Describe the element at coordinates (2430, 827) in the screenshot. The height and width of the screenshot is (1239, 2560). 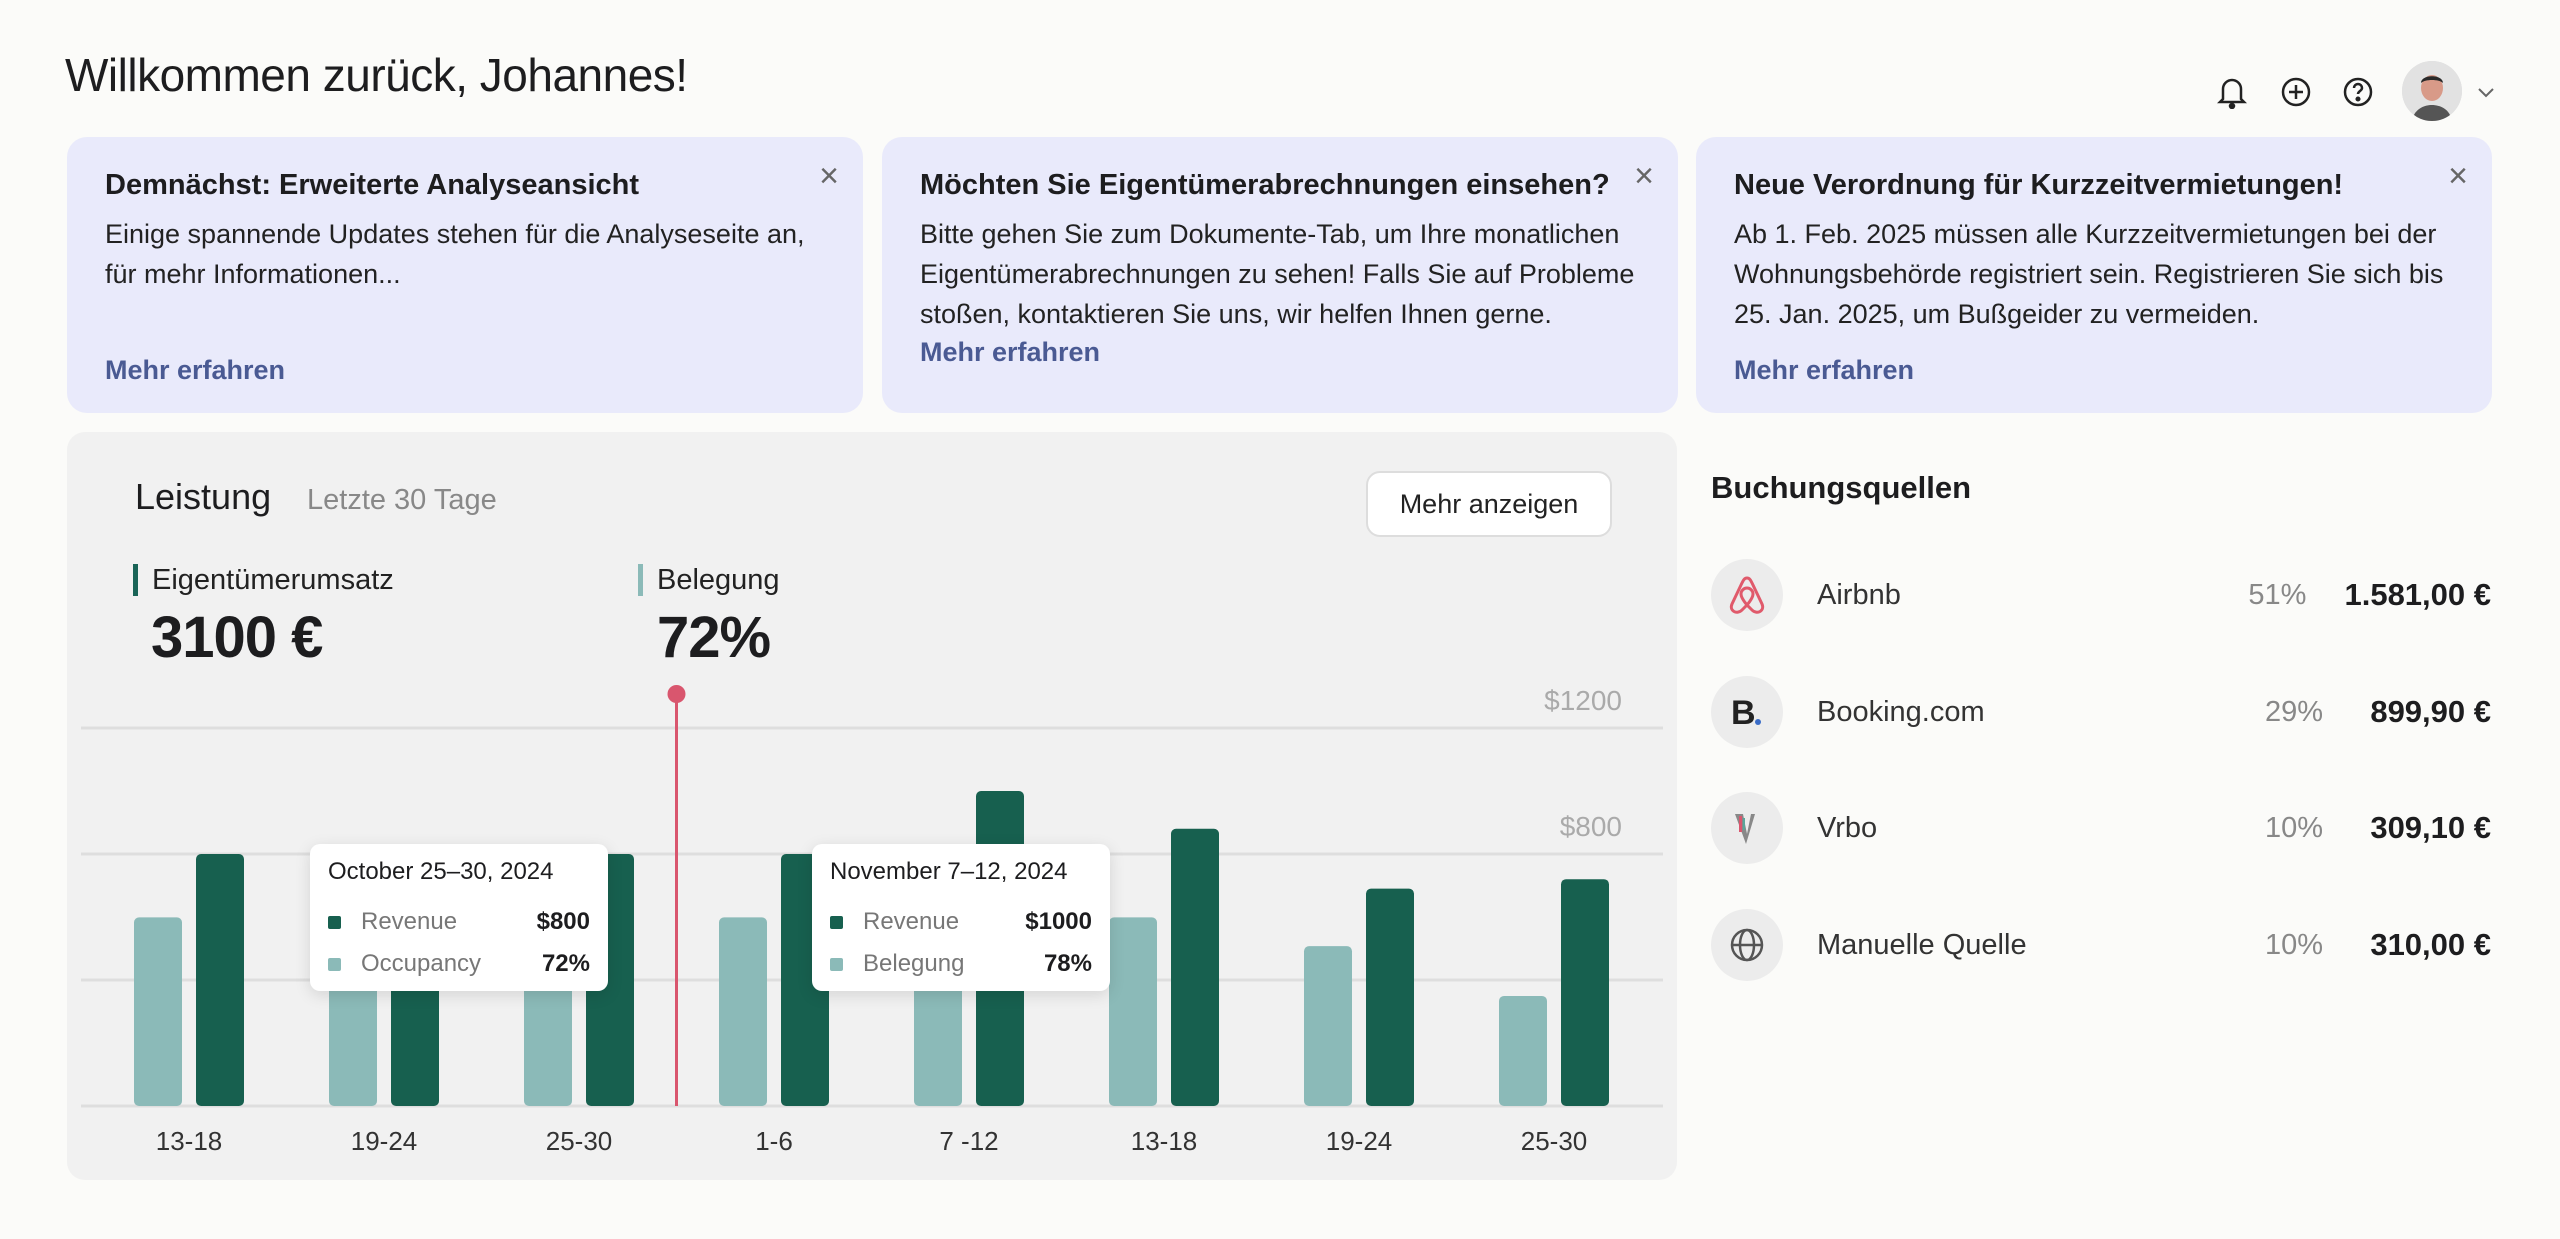
I see `source-amount: 309,10 €` at that location.